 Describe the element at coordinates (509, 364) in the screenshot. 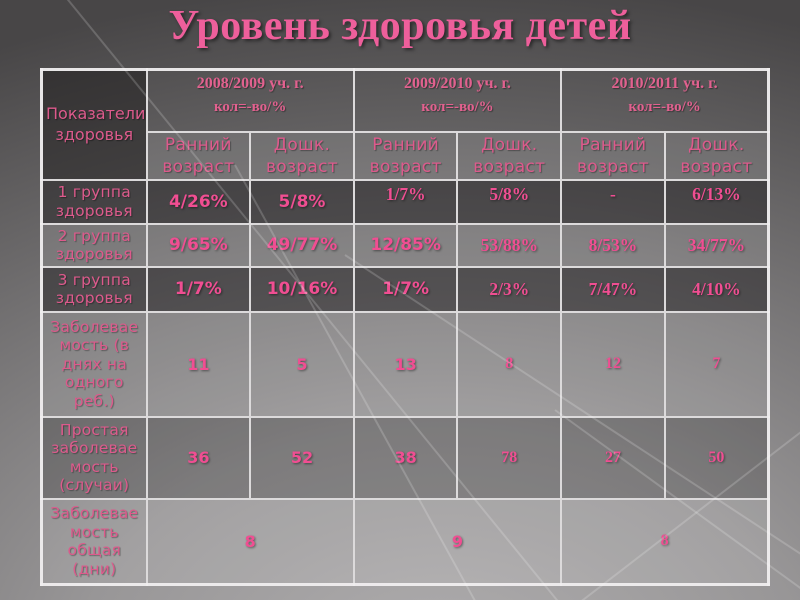

I see `value-cell: 8` at that location.